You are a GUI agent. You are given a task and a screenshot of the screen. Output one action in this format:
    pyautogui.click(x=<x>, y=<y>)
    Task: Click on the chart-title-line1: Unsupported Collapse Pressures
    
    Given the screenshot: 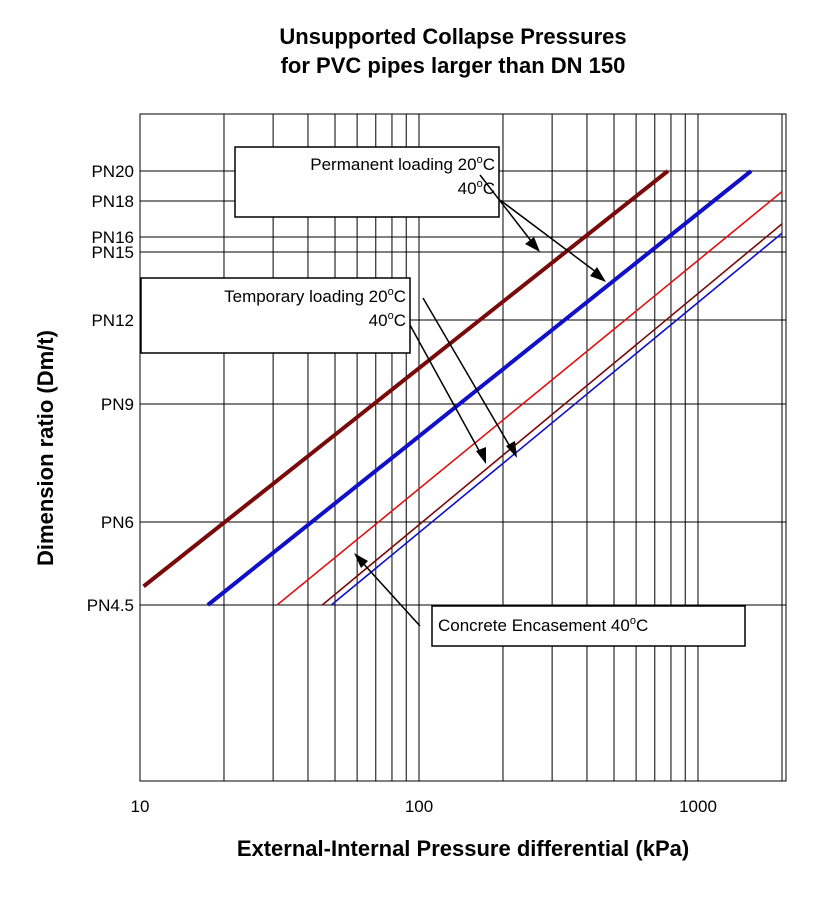 What is the action you would take?
    pyautogui.click(x=453, y=36)
    